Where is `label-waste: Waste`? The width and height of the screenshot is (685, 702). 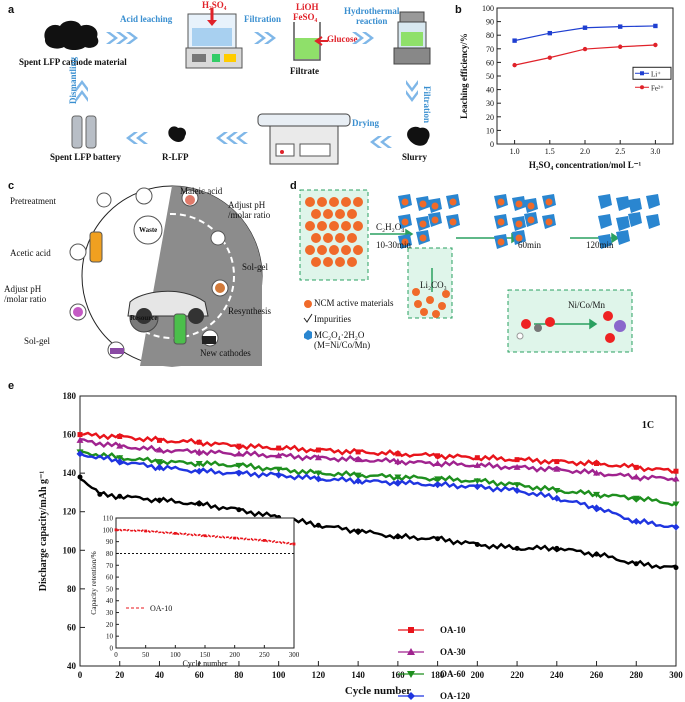
label-waste: Waste is located at coordinates (148, 230).